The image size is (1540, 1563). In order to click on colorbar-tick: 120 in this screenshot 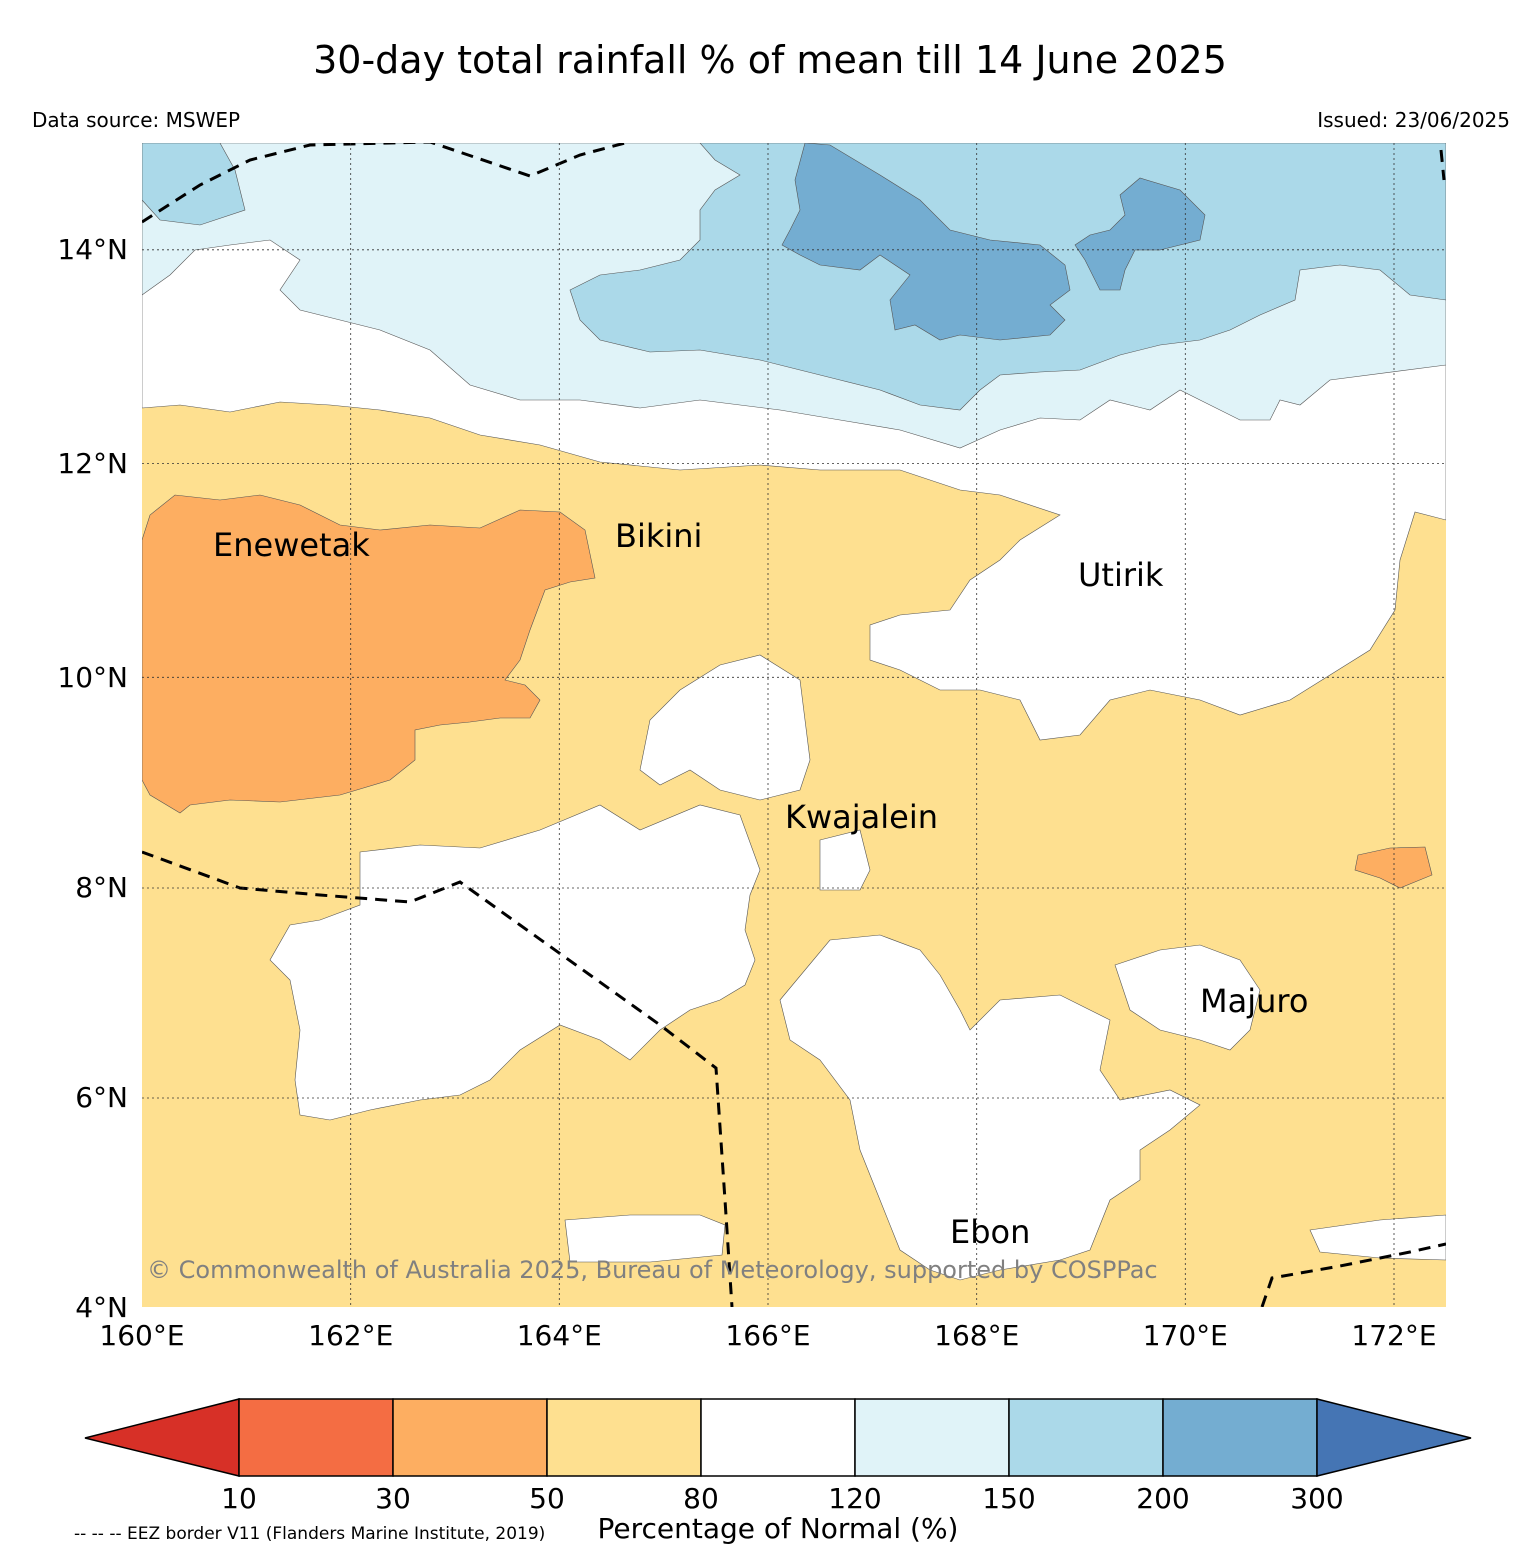, I will do `click(854, 1498)`.